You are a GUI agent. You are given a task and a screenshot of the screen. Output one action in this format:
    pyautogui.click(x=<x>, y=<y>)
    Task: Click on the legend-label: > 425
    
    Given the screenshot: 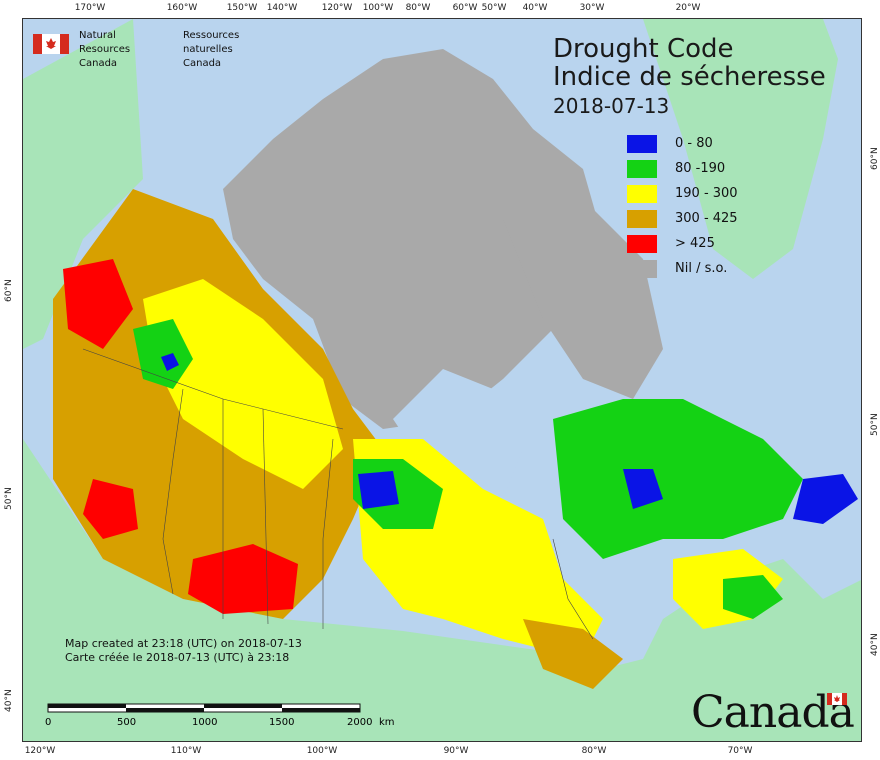 What is the action you would take?
    pyautogui.click(x=695, y=243)
    